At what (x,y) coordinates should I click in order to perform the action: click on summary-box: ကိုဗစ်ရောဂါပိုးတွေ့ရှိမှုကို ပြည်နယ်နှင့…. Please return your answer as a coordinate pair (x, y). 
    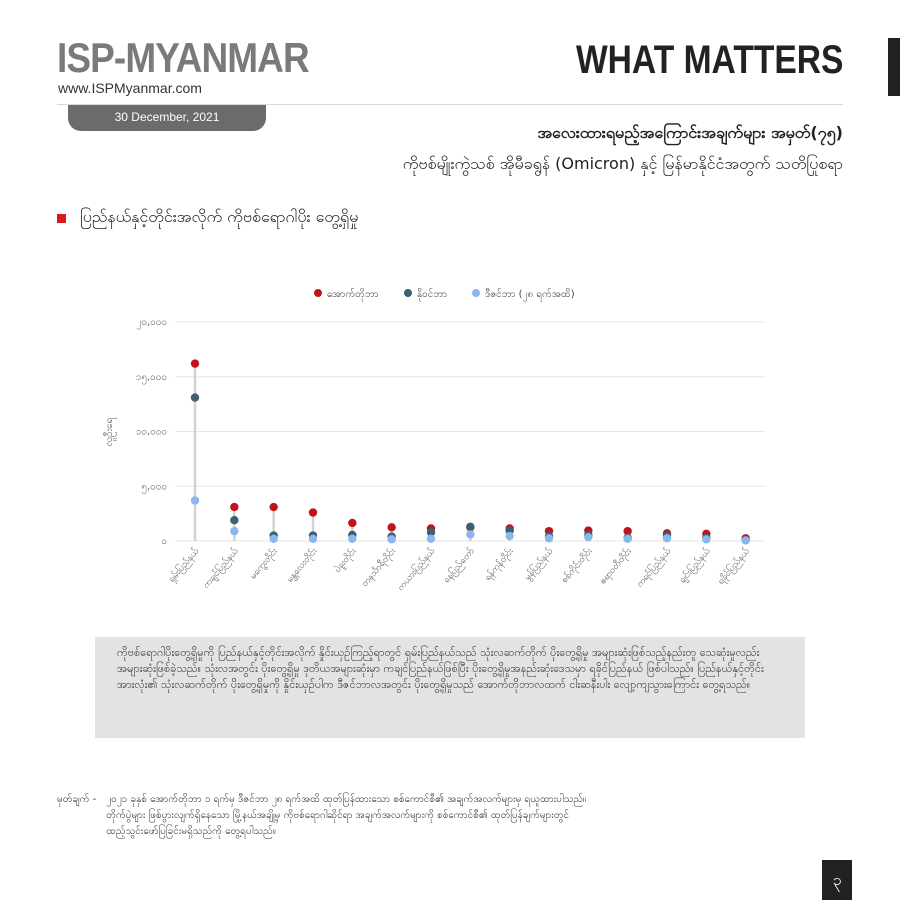
    Looking at the image, I should click on (450, 687).